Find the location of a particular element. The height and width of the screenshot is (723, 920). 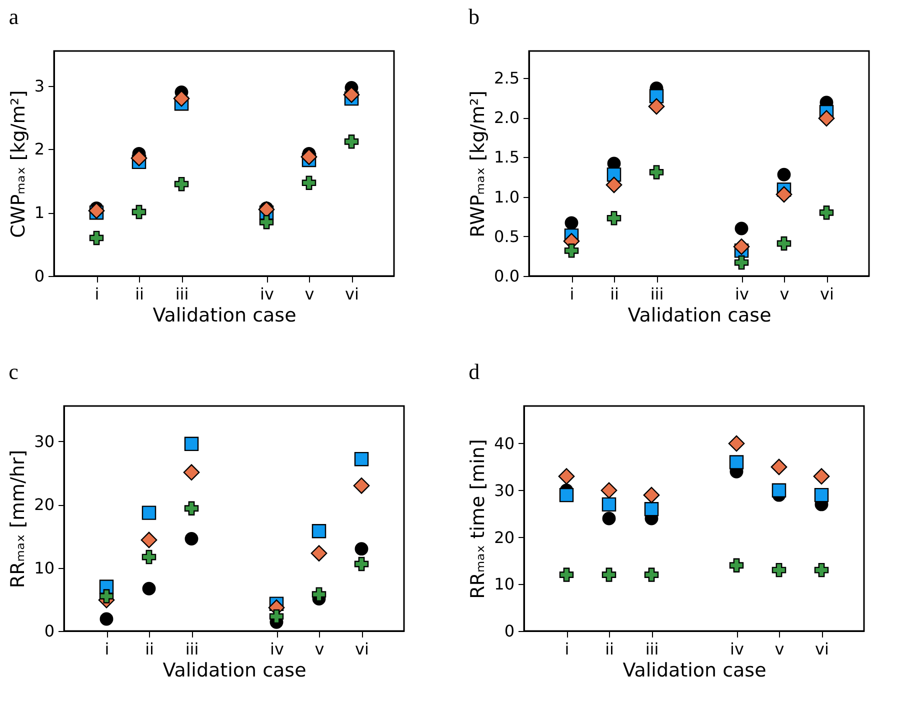

chart-title: a is located at coordinates (13, 16).